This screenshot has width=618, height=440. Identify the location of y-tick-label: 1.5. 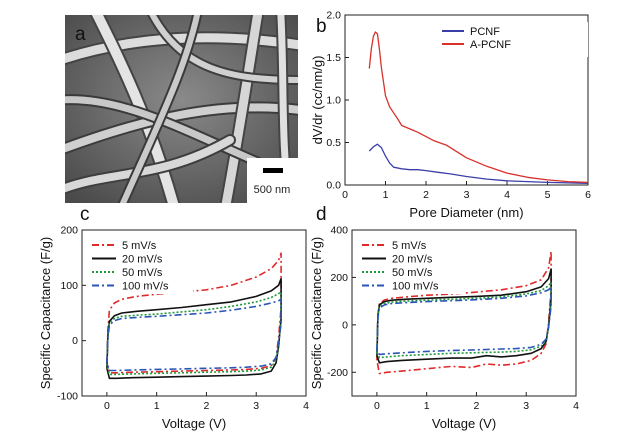
(333, 58).